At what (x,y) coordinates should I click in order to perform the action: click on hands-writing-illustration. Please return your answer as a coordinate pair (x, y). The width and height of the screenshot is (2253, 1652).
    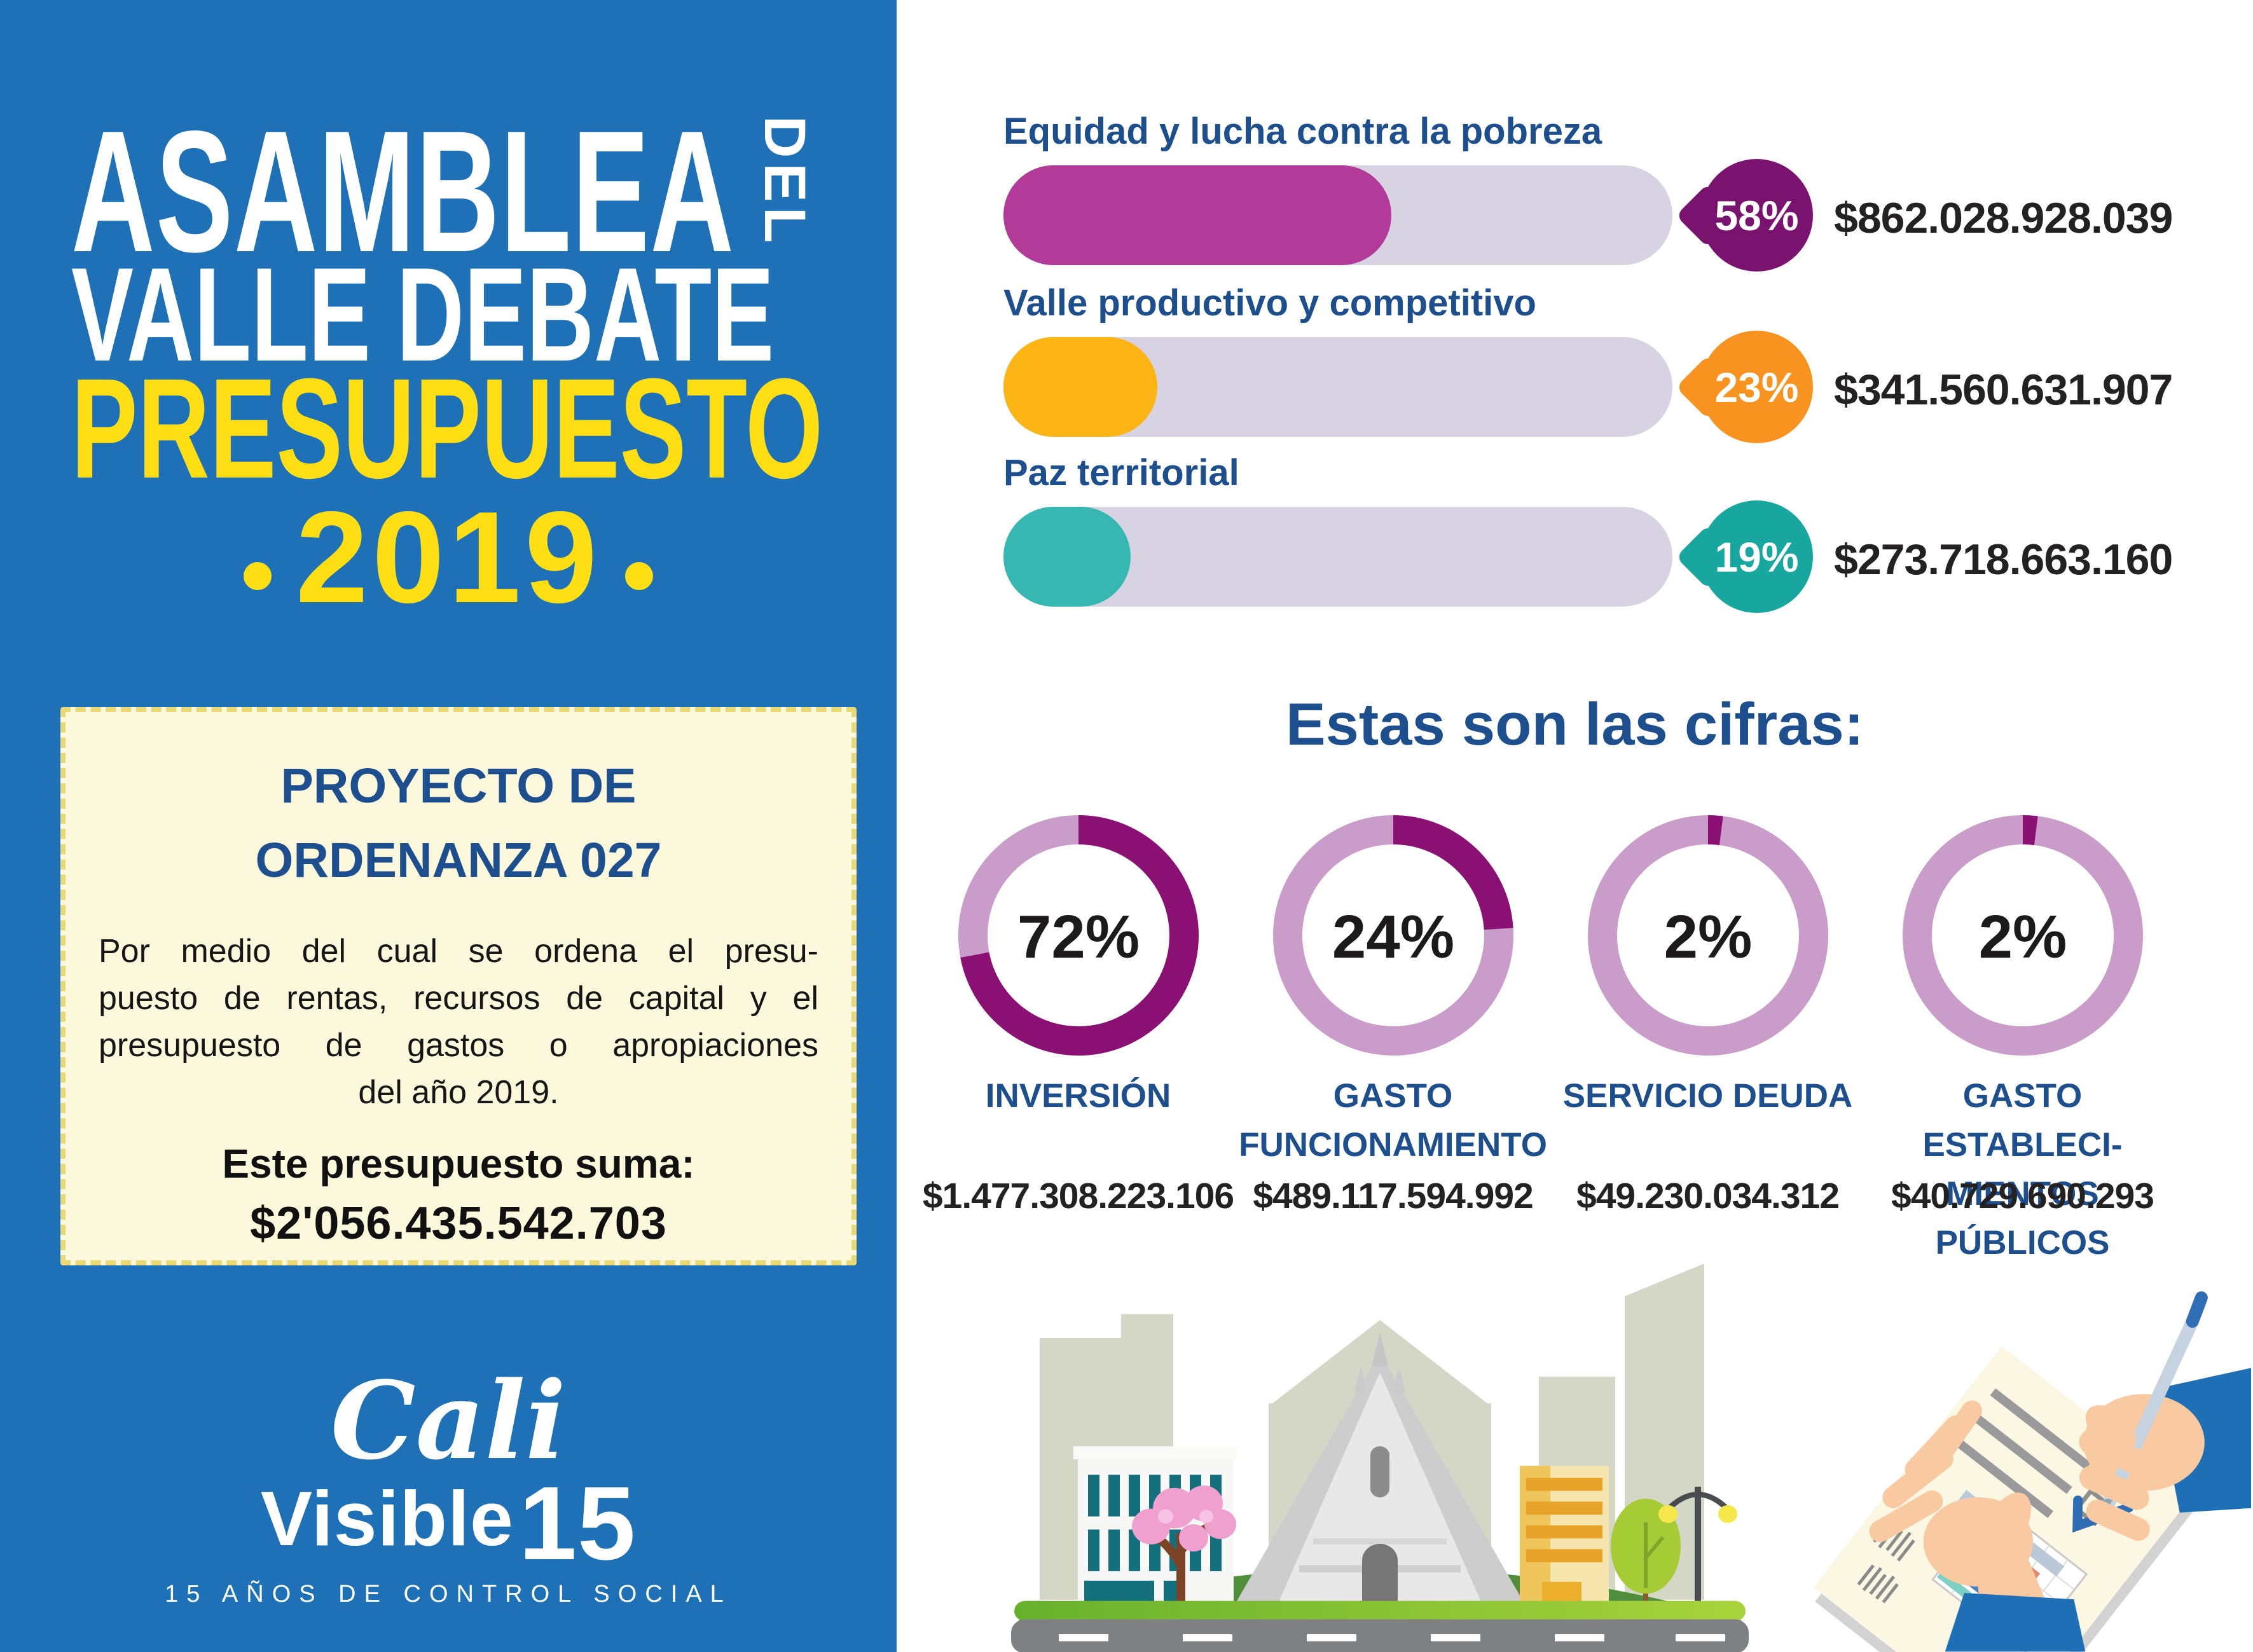
    Looking at the image, I should click on (2032, 1471).